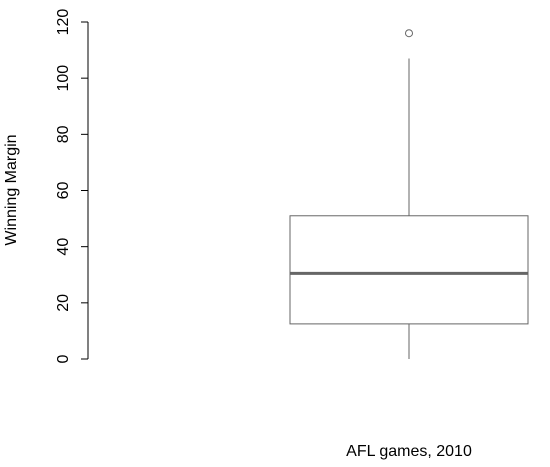  Describe the element at coordinates (409, 33) in the screenshot. I see `outlier` at that location.